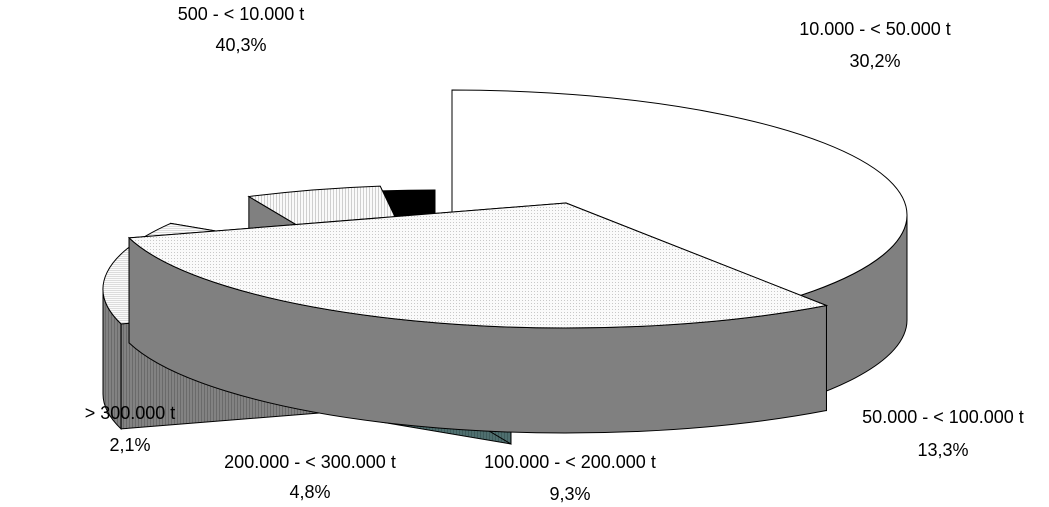 The width and height of the screenshot is (1049, 507). I want to click on slice-value-label: 30,2%, so click(874, 61).